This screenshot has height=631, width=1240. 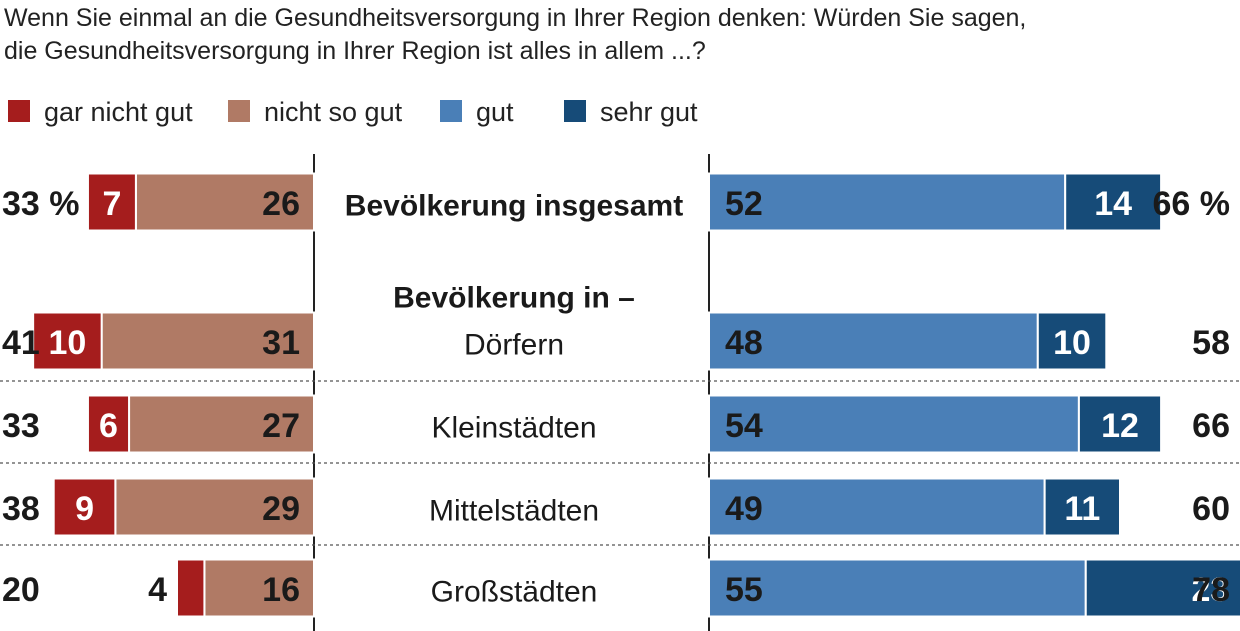 I want to click on category-label: Großstädten, so click(x=514, y=592).